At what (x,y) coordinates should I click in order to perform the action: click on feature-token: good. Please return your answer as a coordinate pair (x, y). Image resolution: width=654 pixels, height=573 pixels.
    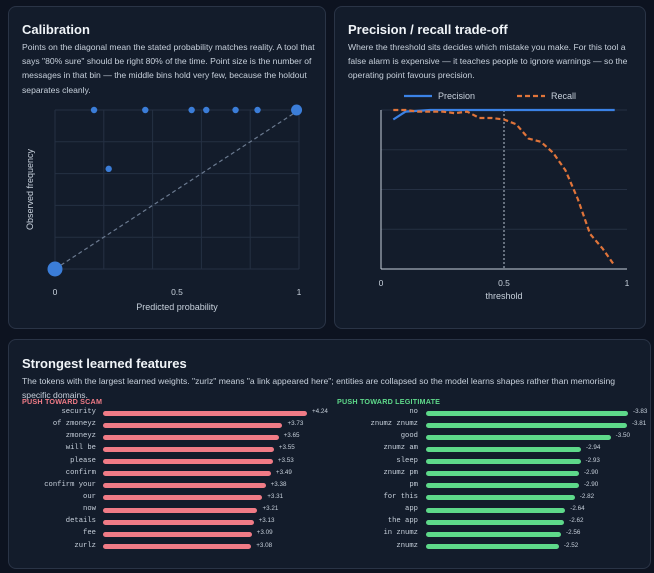
    Looking at the image, I should click on (409, 436).